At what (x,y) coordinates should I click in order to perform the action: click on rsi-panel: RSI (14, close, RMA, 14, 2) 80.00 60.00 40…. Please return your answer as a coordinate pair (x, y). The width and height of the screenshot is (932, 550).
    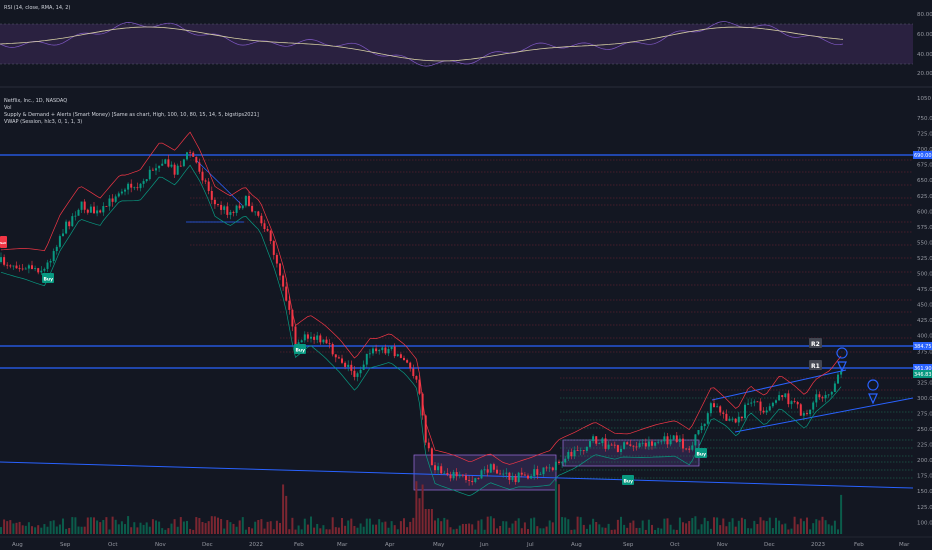
    Looking at the image, I should click on (466, 41).